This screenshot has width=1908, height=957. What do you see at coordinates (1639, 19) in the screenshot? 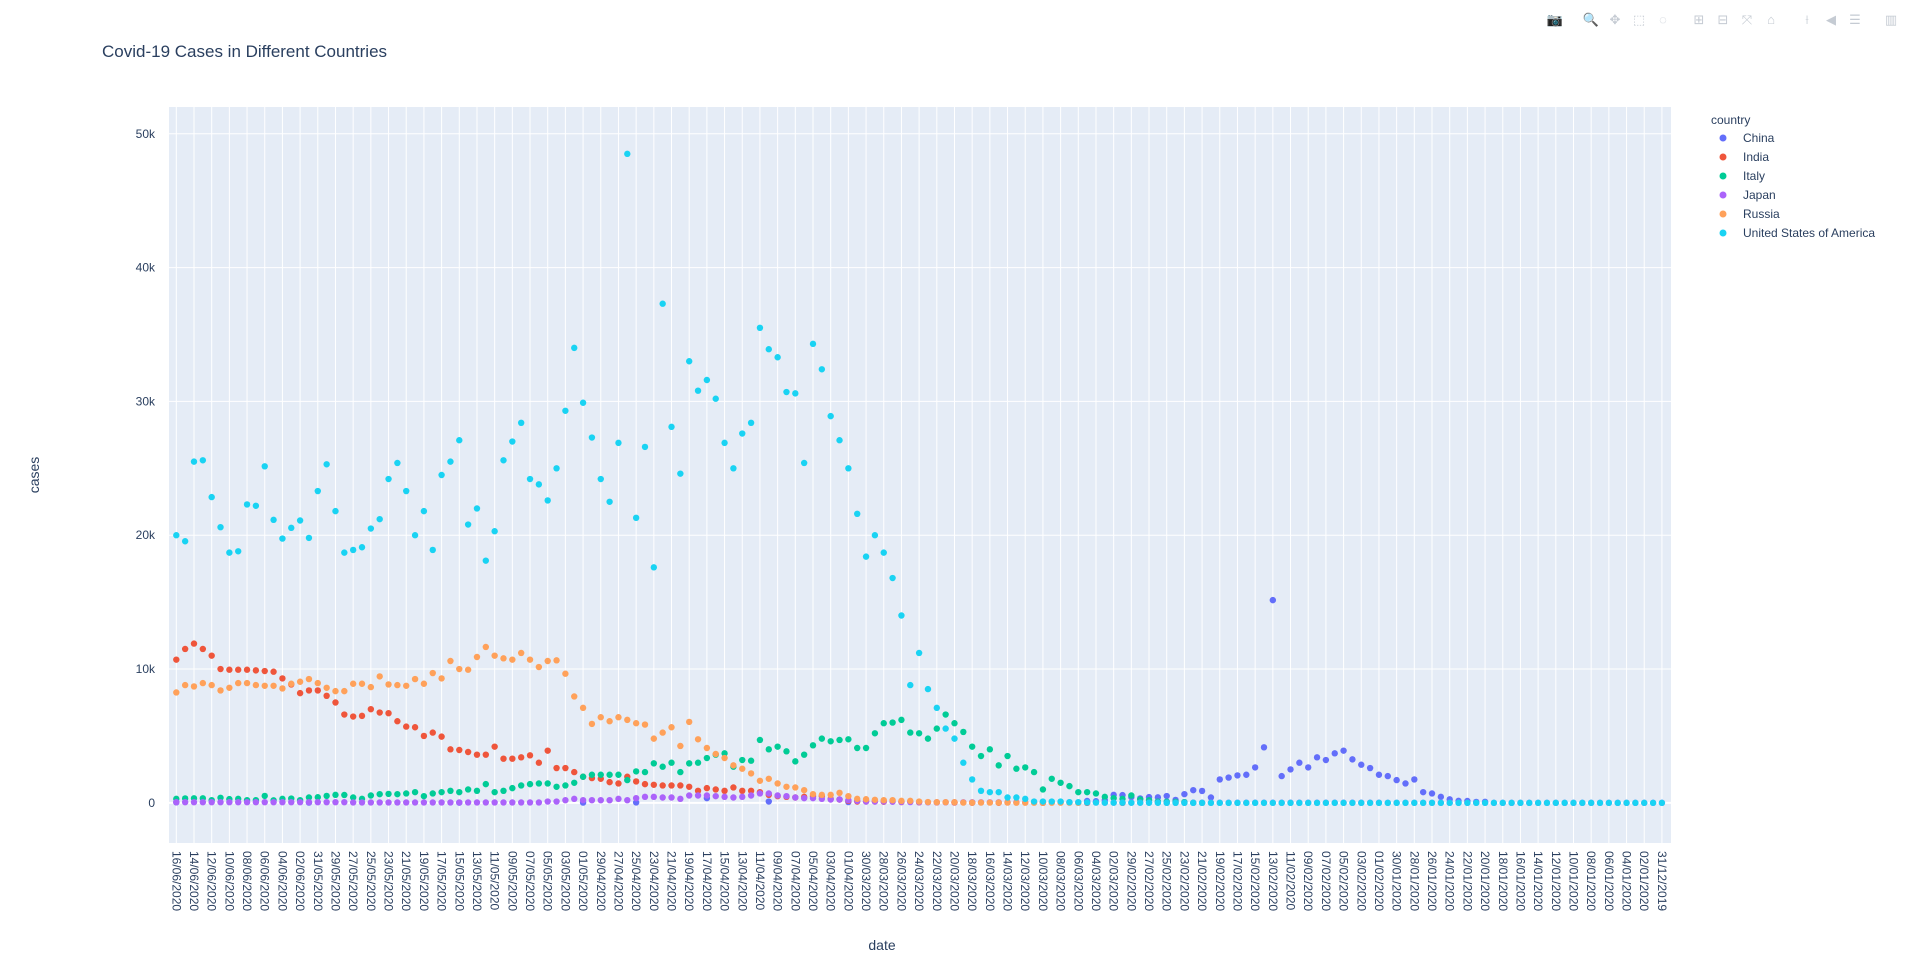
I see `box-select-icon: ⬚` at bounding box center [1639, 19].